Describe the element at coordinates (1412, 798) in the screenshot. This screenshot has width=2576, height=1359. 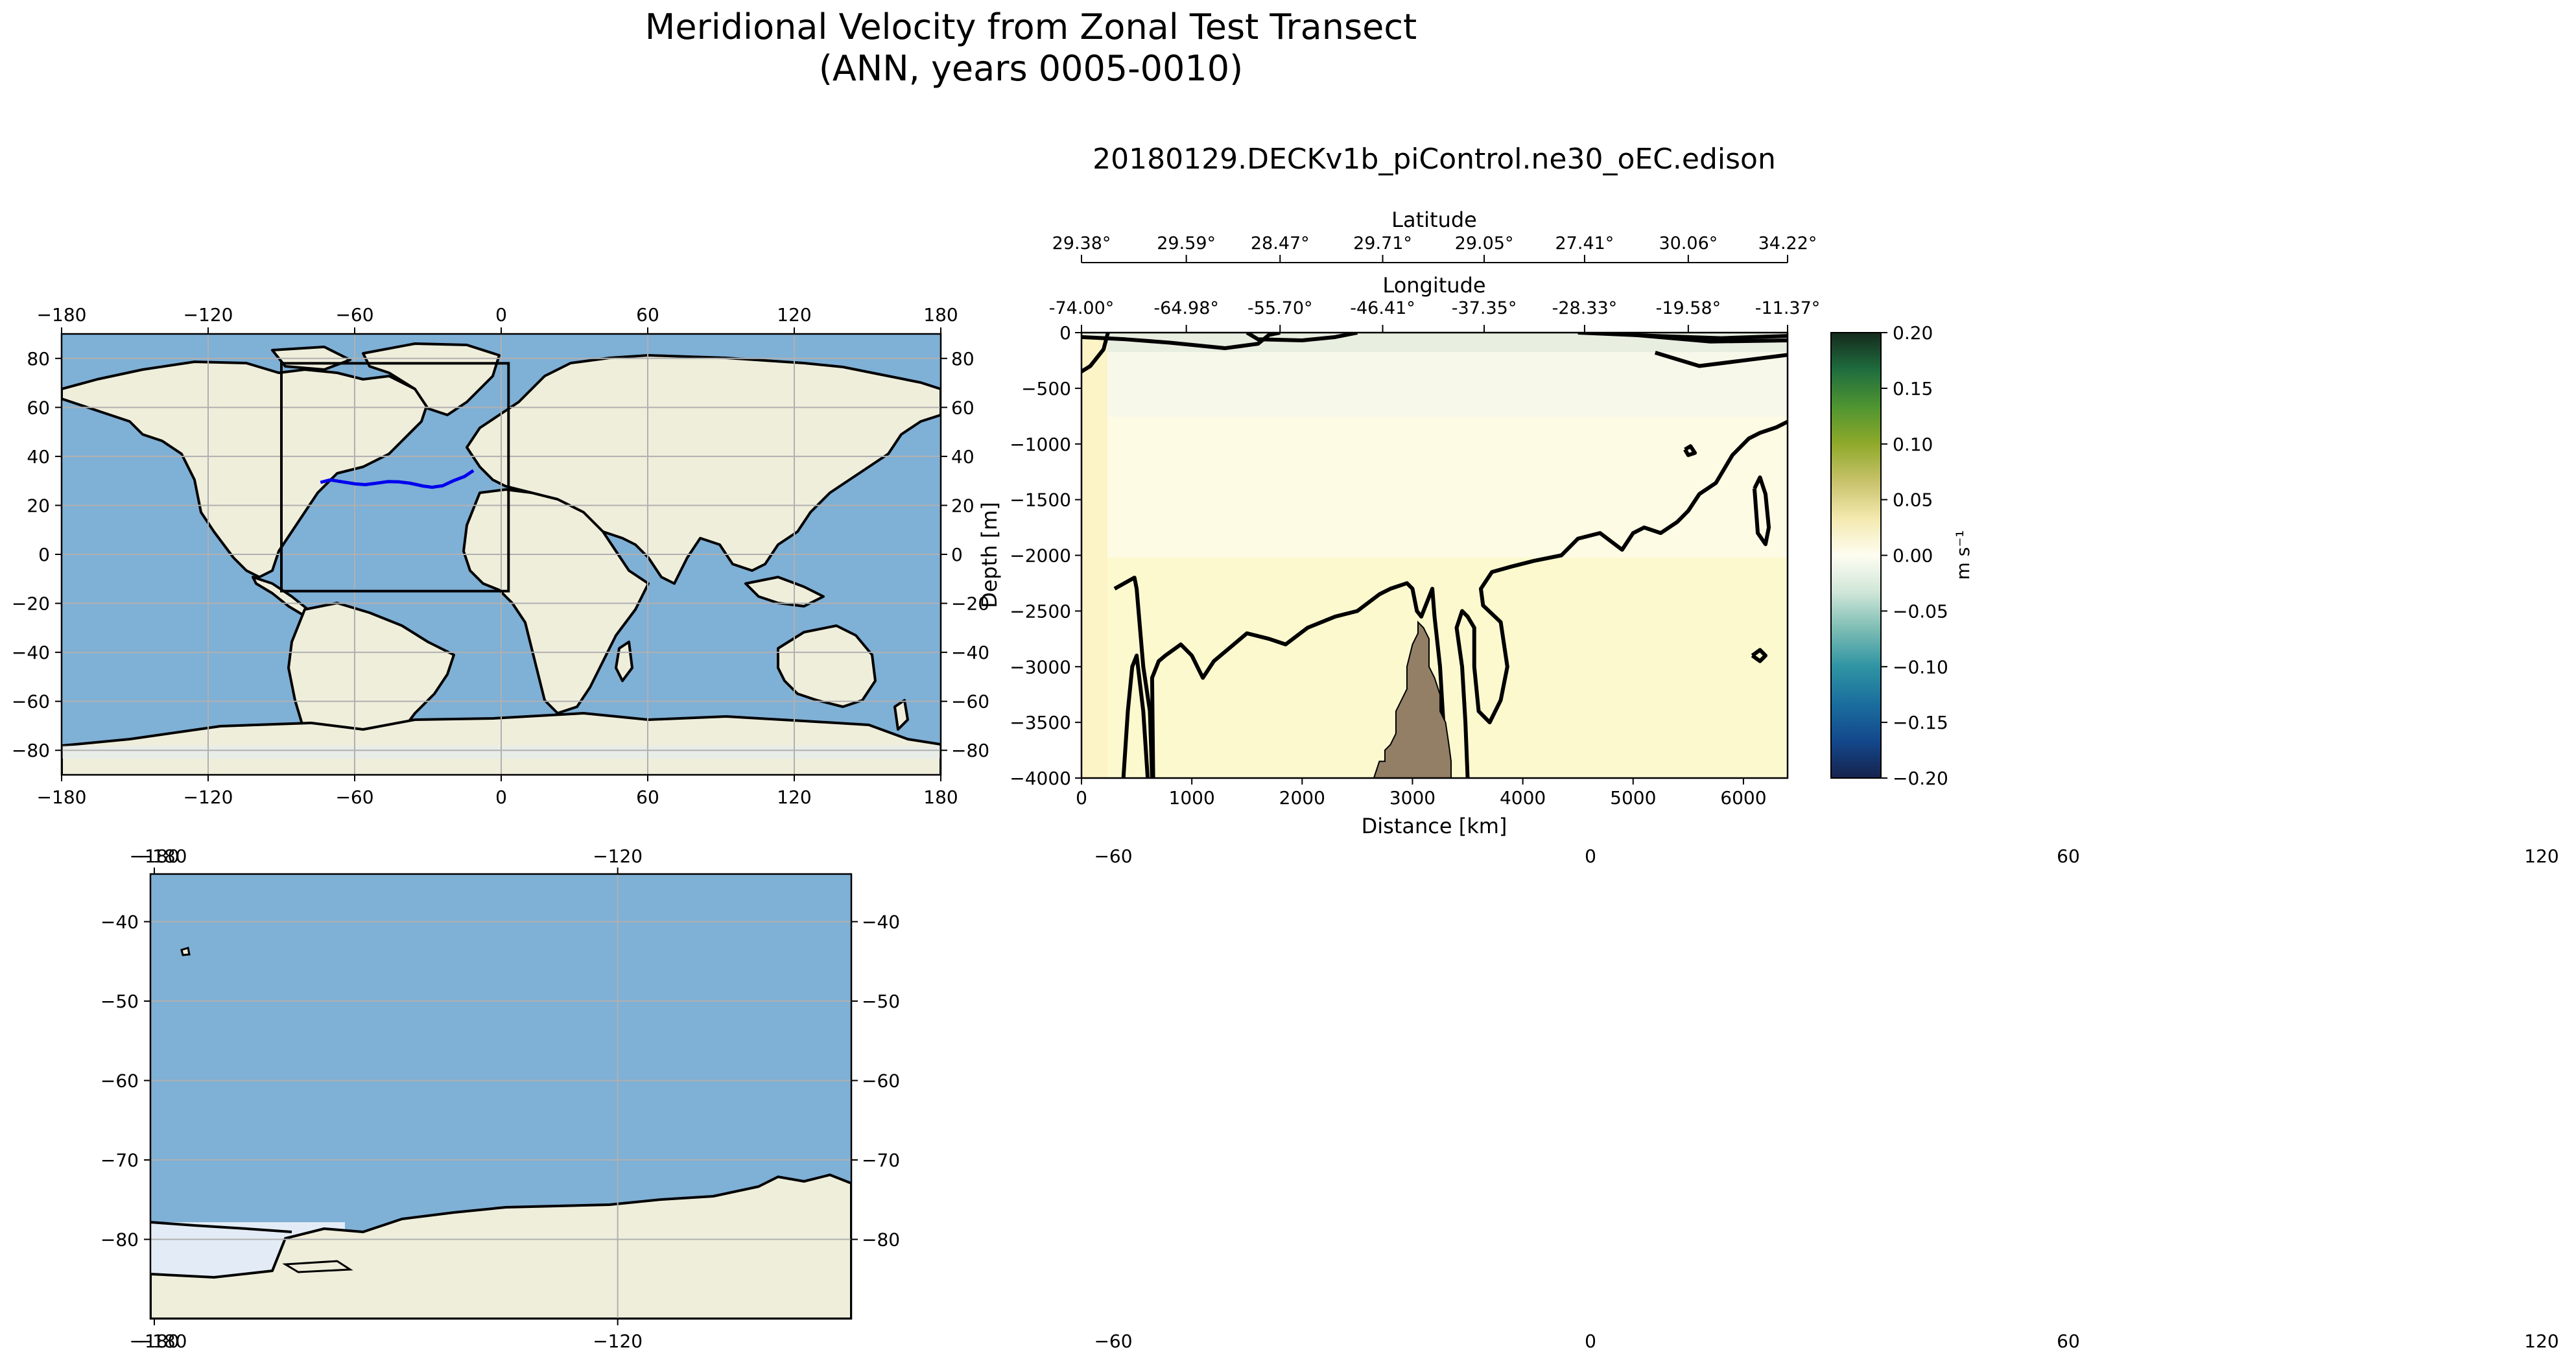
I see `distance-tick-label: 3000` at that location.